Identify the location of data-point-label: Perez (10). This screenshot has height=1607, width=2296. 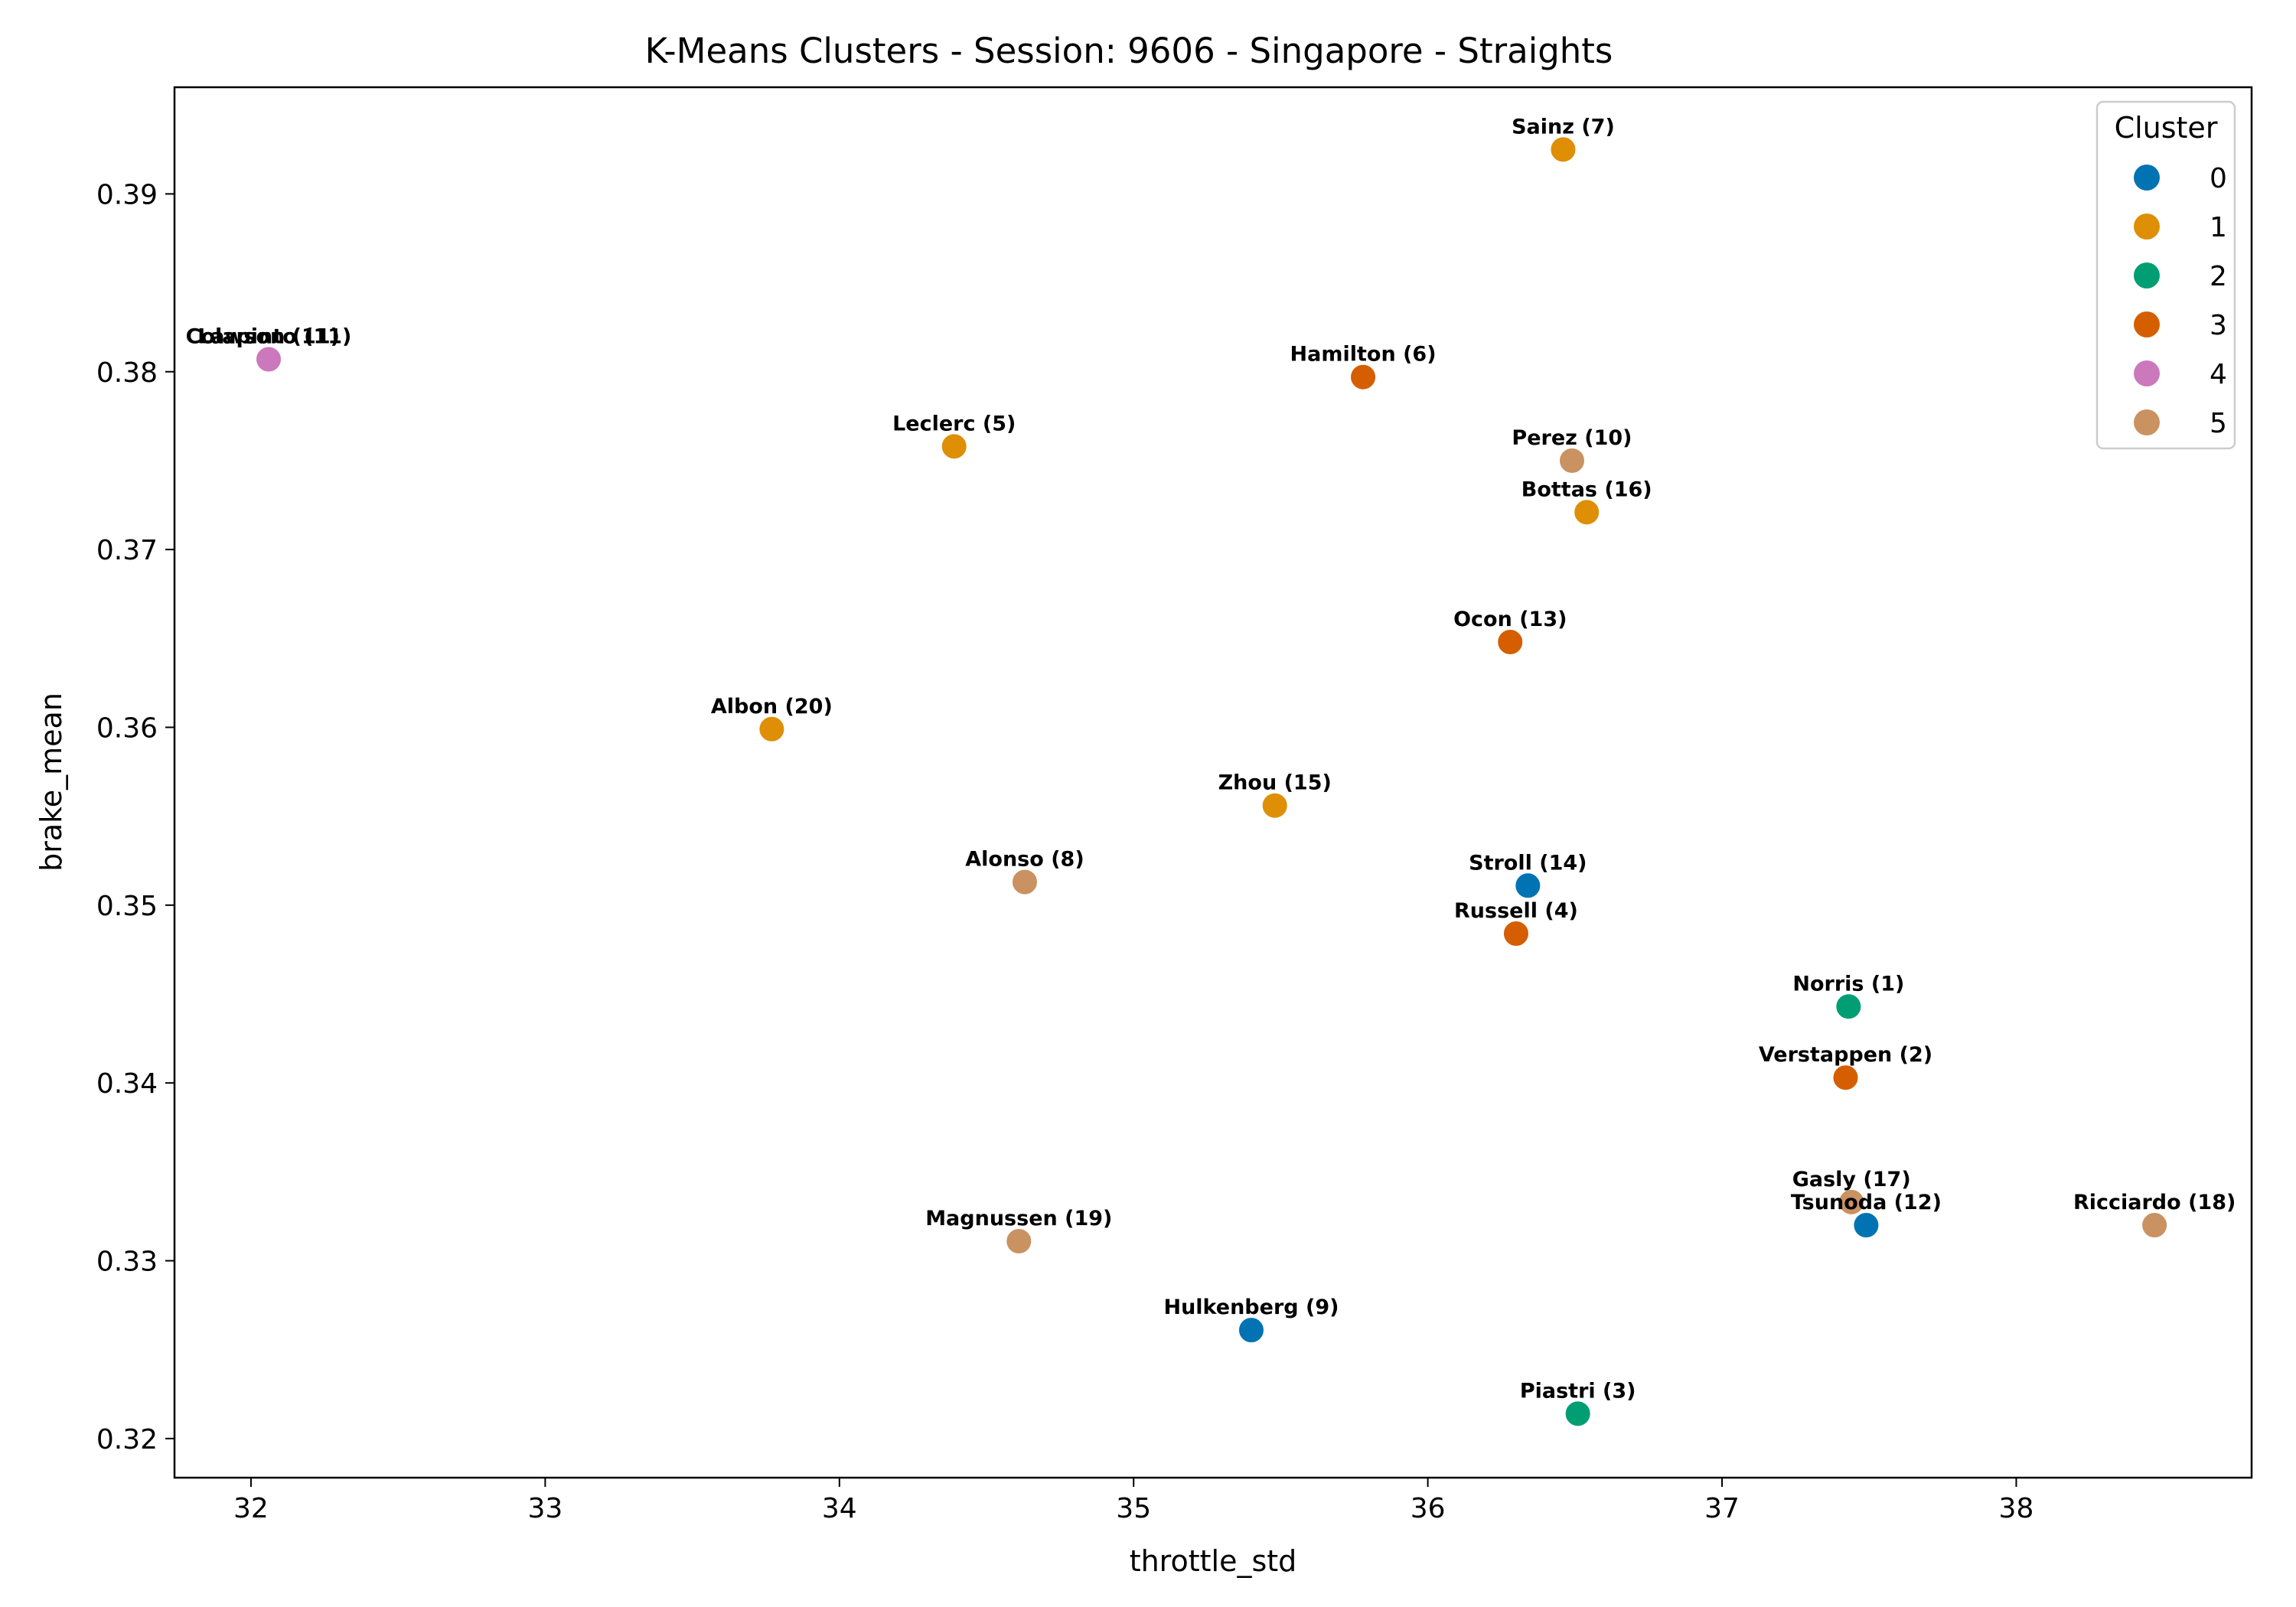
(1572, 438).